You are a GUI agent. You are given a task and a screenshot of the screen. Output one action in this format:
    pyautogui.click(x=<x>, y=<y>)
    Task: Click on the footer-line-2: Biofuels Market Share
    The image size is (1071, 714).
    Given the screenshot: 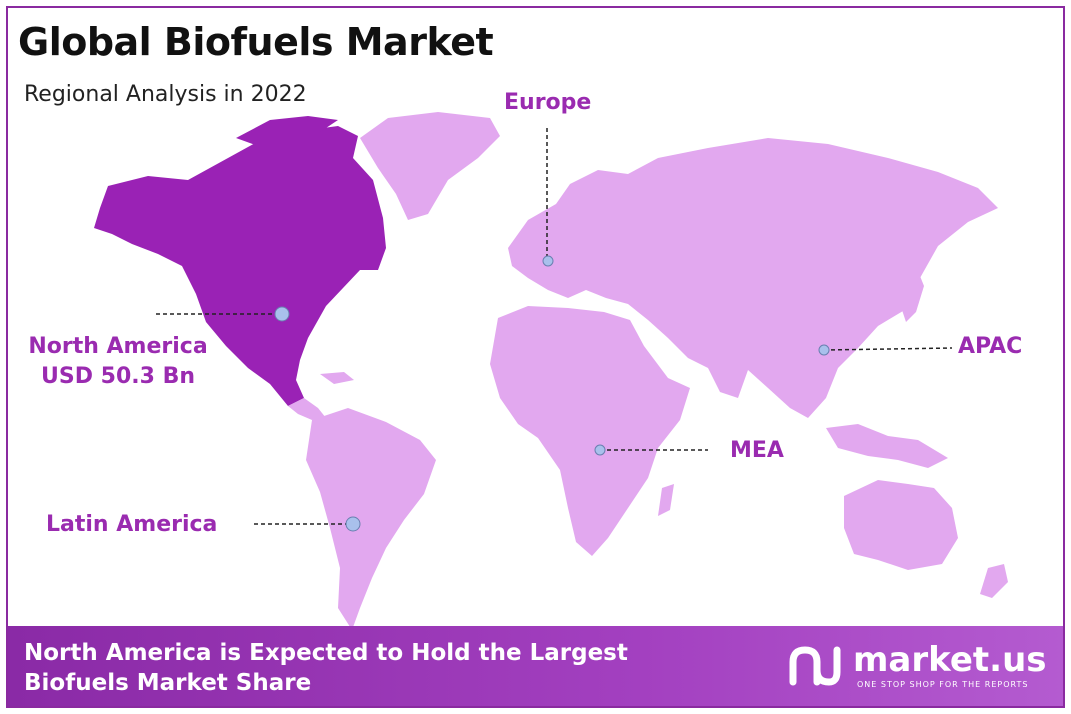 What is the action you would take?
    pyautogui.click(x=168, y=683)
    